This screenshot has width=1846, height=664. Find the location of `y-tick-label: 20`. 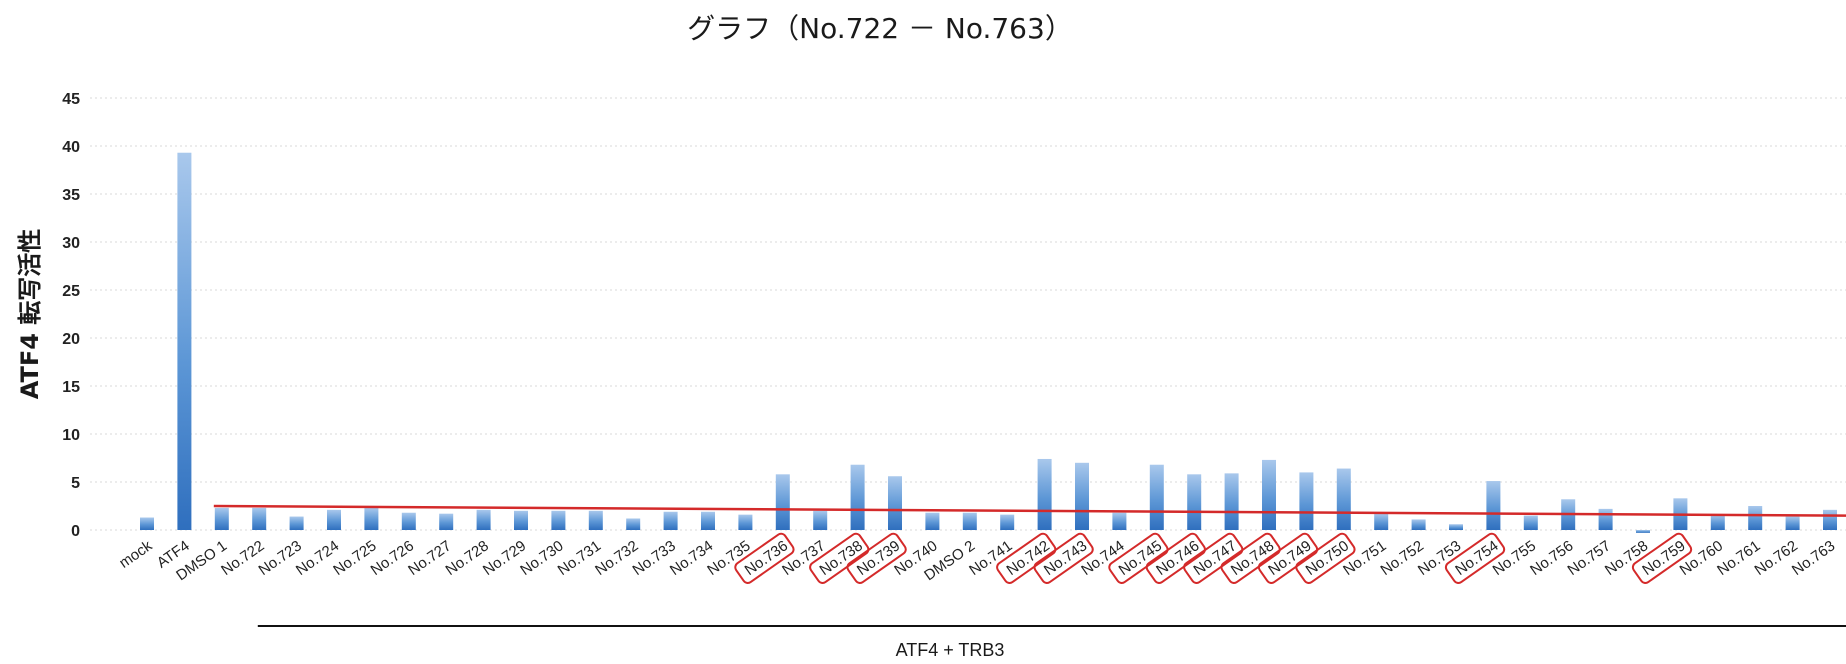

y-tick-label: 20 is located at coordinates (71, 339).